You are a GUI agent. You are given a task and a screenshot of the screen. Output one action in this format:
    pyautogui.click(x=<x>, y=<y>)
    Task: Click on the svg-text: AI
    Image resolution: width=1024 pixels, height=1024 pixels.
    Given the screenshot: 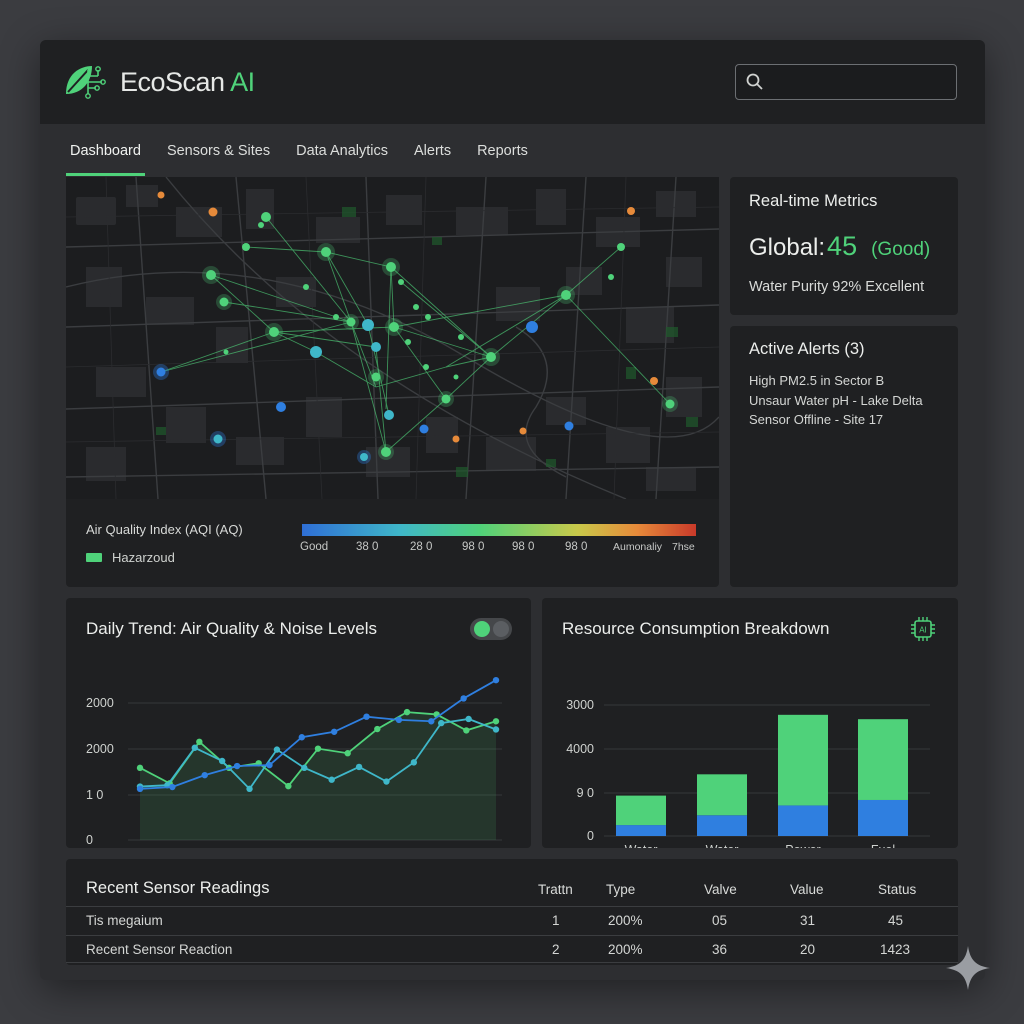 What is the action you would take?
    pyautogui.click(x=923, y=630)
    